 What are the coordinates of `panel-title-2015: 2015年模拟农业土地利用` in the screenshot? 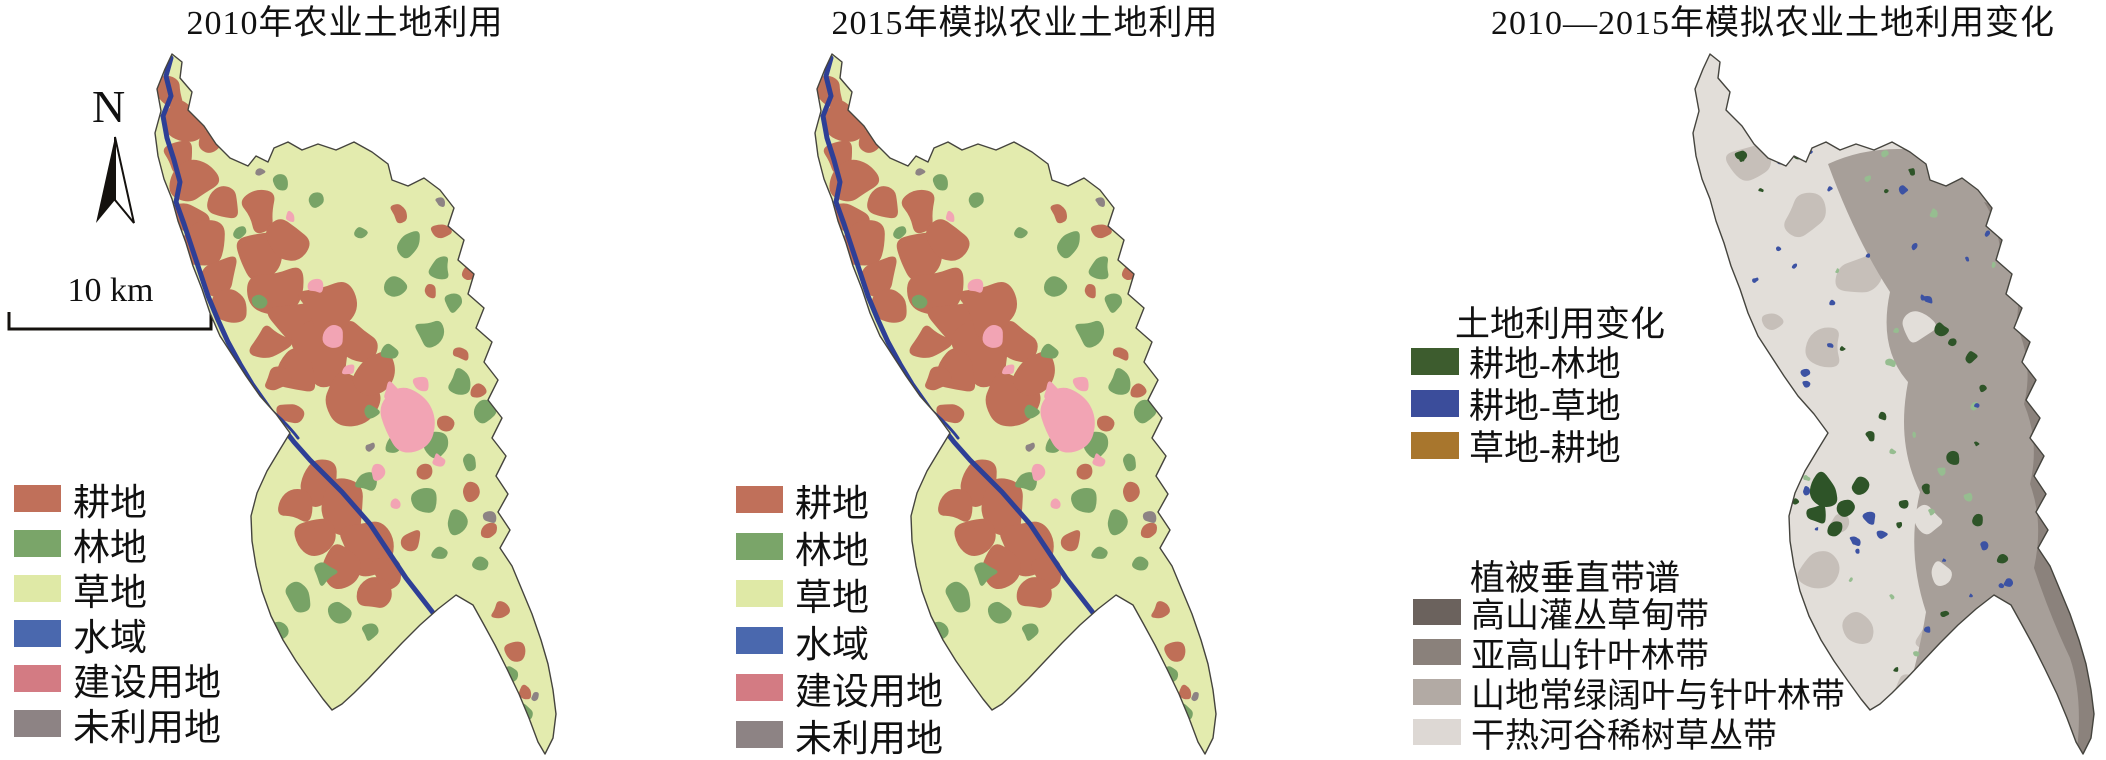 It's located at (1025, 23).